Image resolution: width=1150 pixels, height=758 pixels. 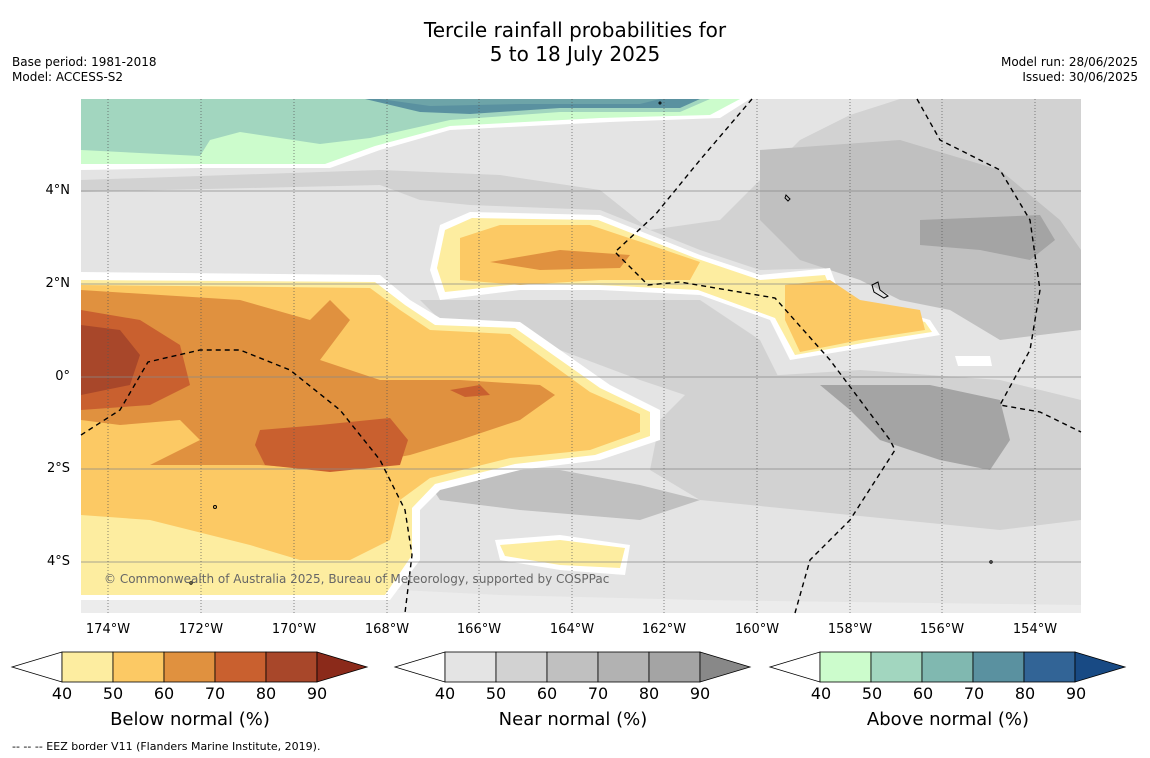 What do you see at coordinates (110, 360) in the screenshot?
I see `below-normal-80-west` at bounding box center [110, 360].